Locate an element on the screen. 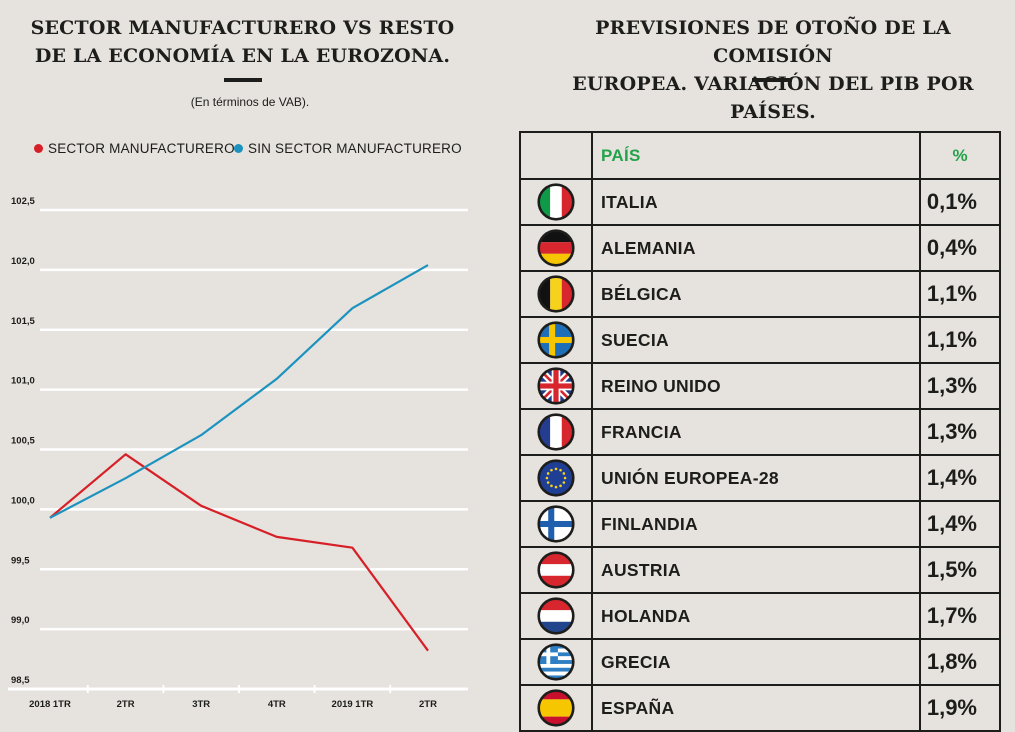  uk-flag-icon is located at coordinates (556, 386).